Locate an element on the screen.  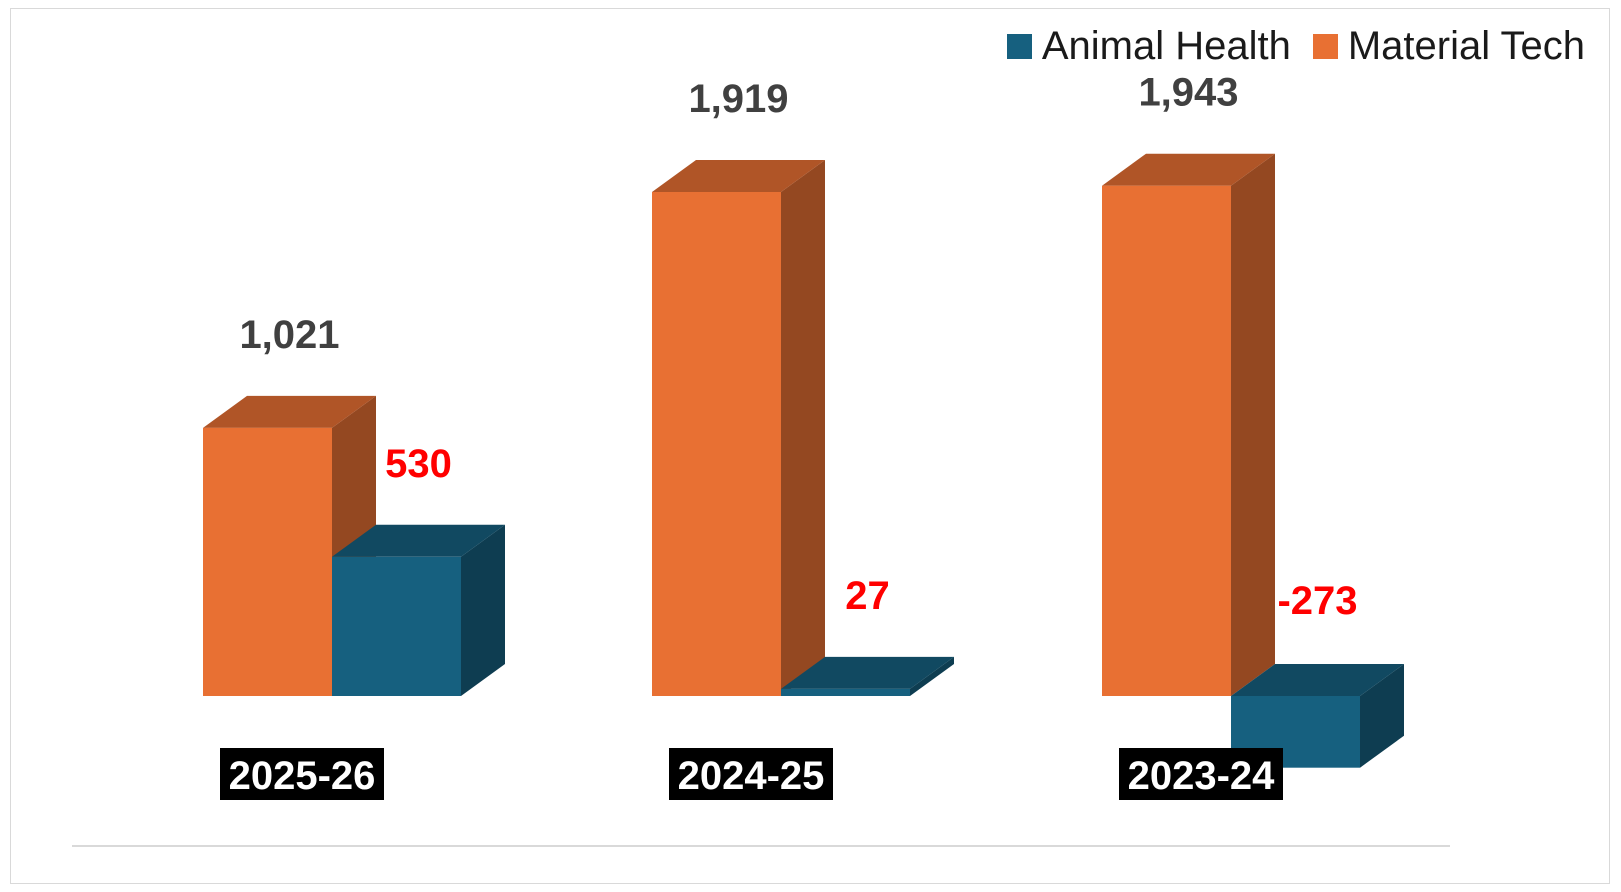
legend: Animal Health Material Tech is located at coordinates (1285, 46).